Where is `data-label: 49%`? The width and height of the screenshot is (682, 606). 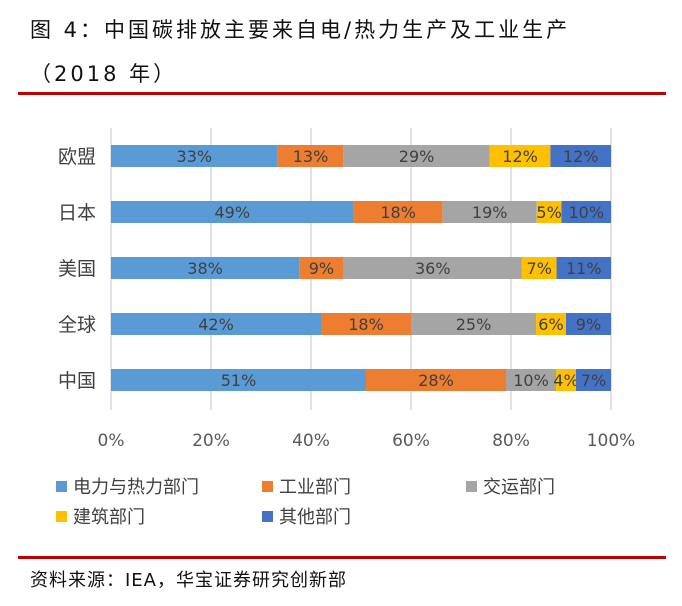
data-label: 49% is located at coordinates (233, 212).